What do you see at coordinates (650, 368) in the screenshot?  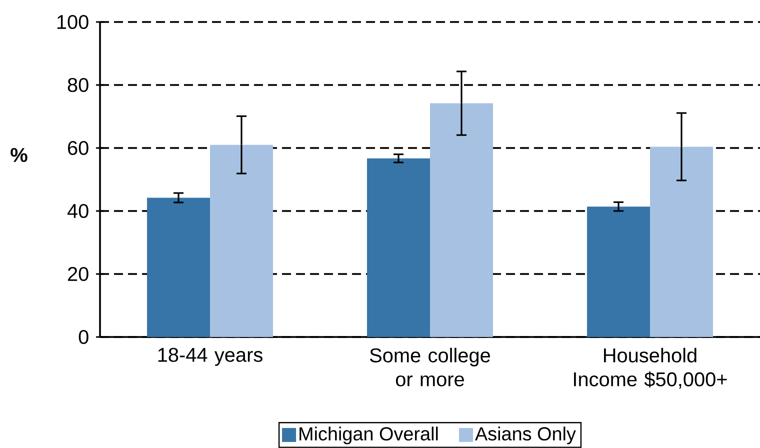 I see `x-tick-label: Household Income $50,000+` at bounding box center [650, 368].